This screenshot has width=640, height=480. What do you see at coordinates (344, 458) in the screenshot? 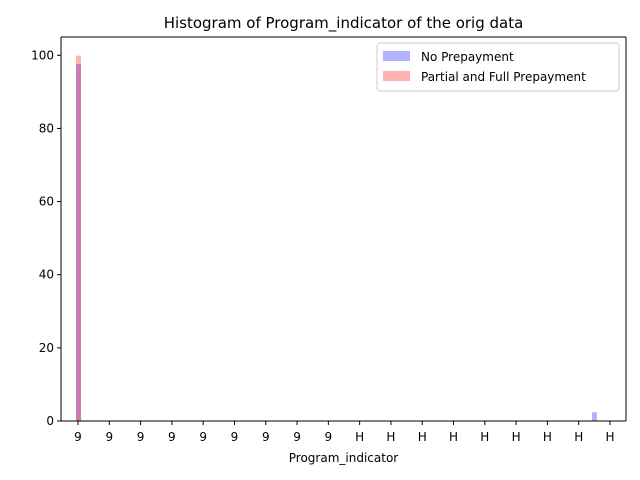
I see `x-axis-label: Program_indicator` at bounding box center [344, 458].